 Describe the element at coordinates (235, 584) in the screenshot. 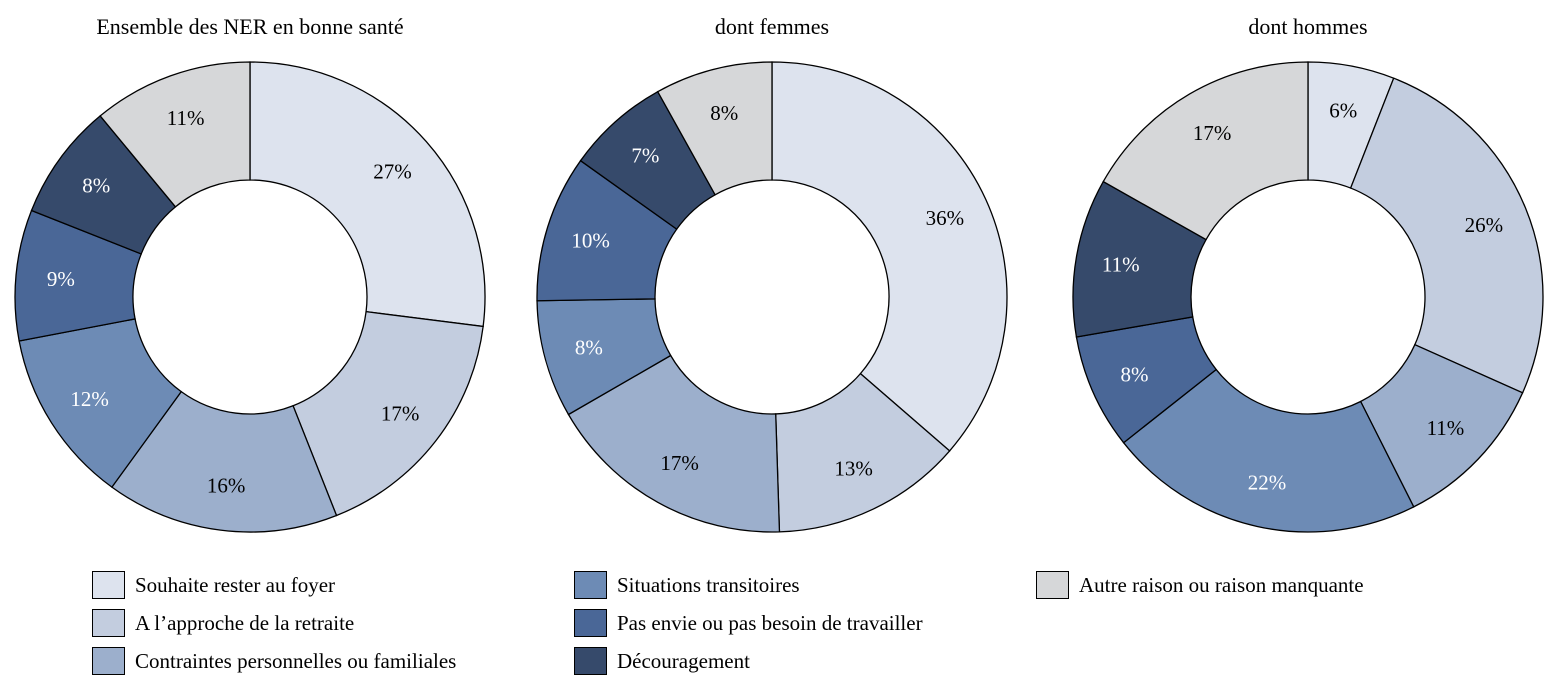

I see `legend-label: Souhaite rester au foyer` at that location.